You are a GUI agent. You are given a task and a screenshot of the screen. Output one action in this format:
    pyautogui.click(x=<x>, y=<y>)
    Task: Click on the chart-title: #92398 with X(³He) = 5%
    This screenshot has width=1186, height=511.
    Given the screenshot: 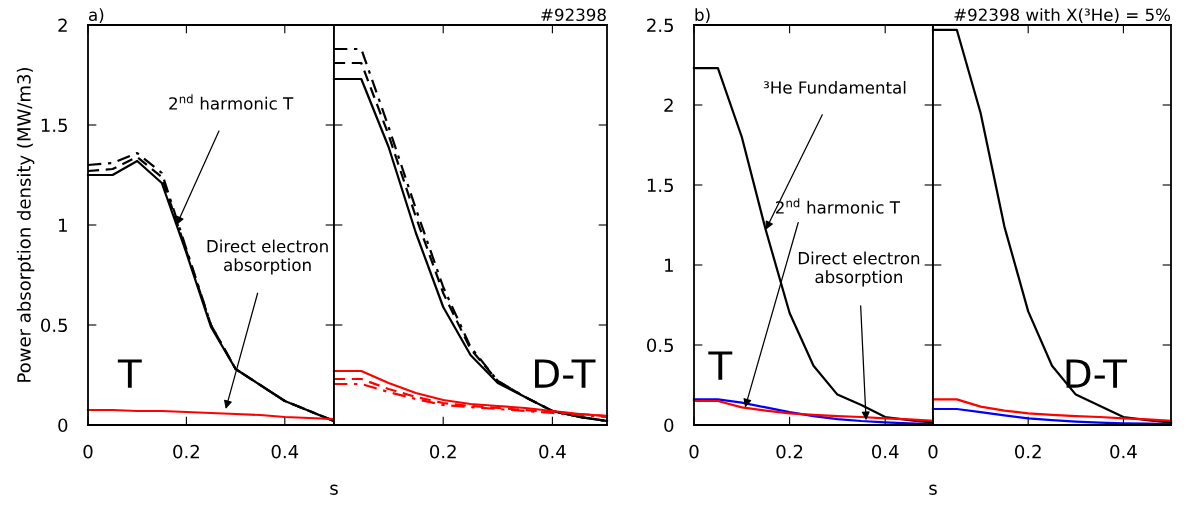 What is the action you would take?
    pyautogui.click(x=1062, y=16)
    